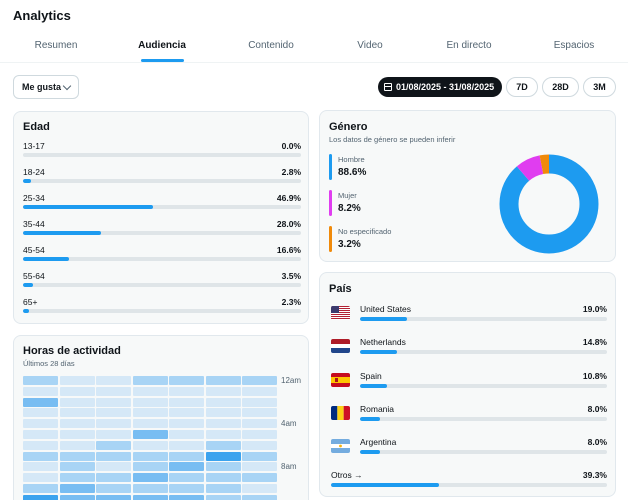 The image size is (628, 500). Describe the element at coordinates (340, 412) in the screenshot. I see `romania-flag-icon` at that location.